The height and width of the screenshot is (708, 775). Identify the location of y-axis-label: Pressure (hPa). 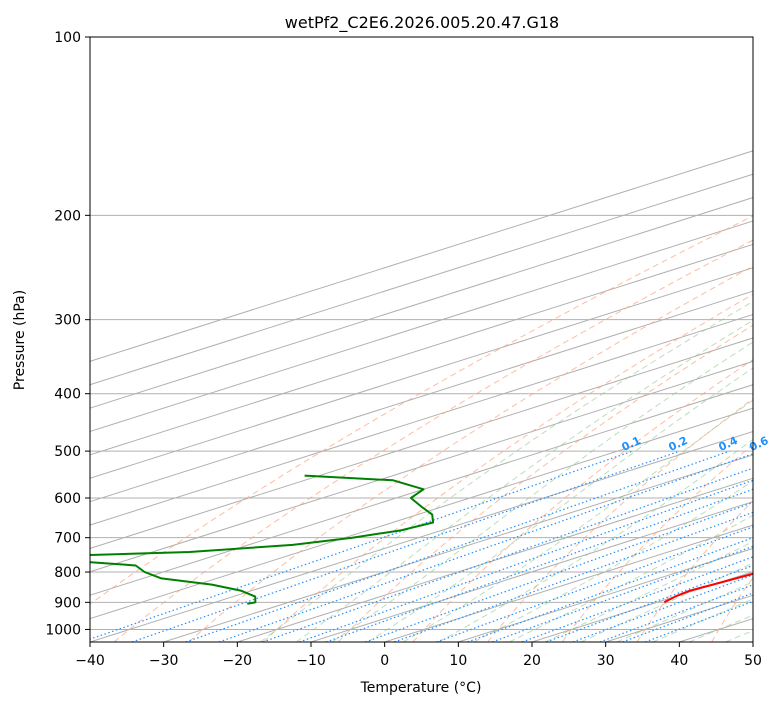
(20, 340).